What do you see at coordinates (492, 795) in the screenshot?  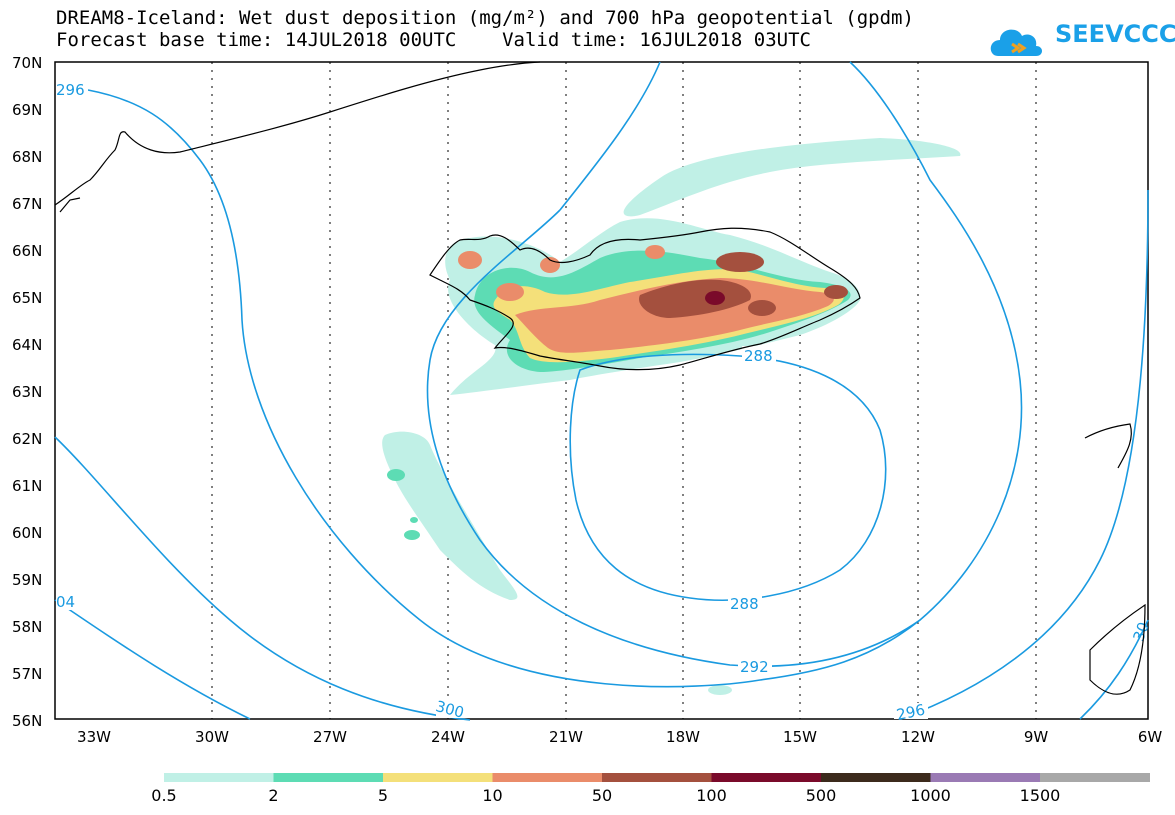 I see `legend-label: 10` at bounding box center [492, 795].